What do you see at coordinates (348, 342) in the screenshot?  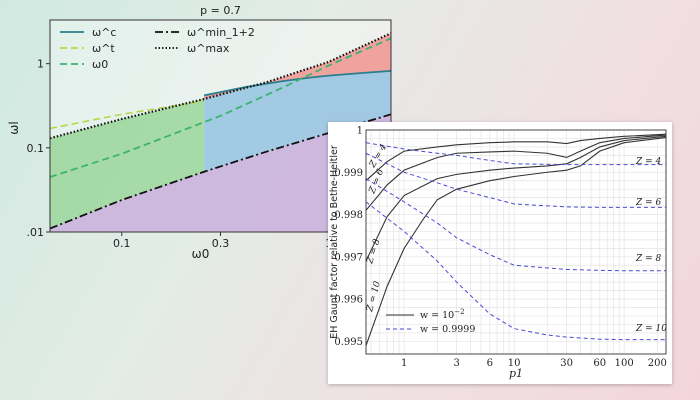 I see `y-tick-label: 0.995` at bounding box center [348, 342].